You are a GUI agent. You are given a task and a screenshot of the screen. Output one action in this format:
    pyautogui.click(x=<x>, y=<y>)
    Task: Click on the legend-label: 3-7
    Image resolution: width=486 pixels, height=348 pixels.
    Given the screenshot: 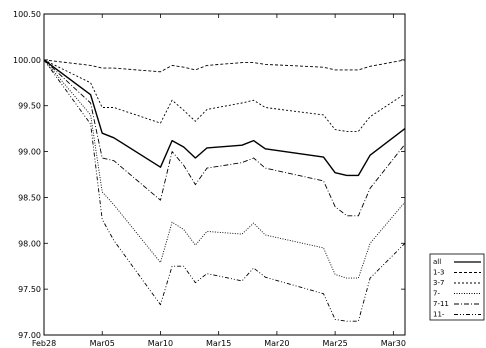 What is the action you would take?
    pyautogui.click(x=438, y=283)
    